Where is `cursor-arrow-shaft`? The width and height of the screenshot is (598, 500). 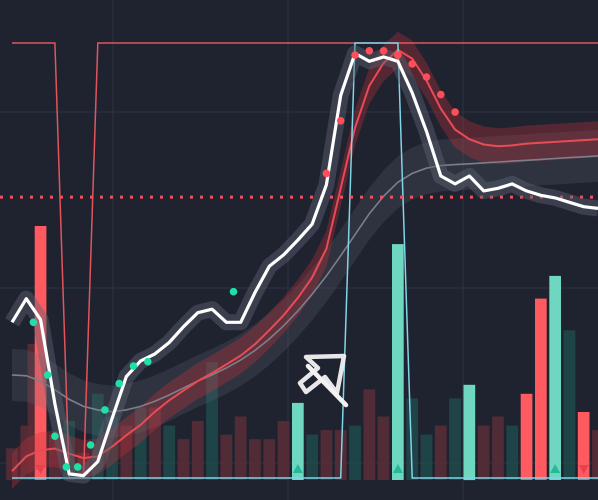 cursor-arrow-shaft is located at coordinates (327, 385).